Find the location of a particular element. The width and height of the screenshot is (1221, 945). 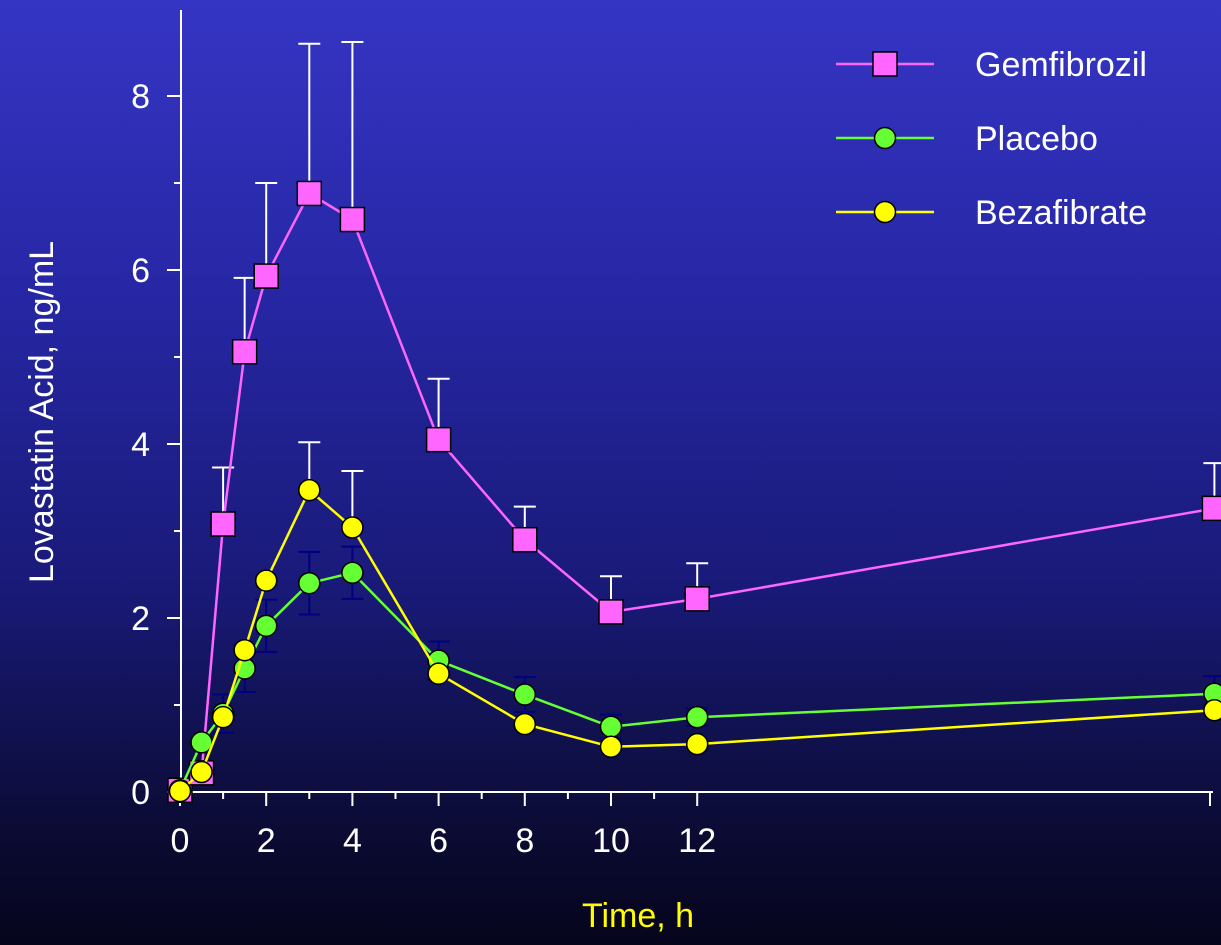

y-tick-label: 6 is located at coordinates (140, 271).